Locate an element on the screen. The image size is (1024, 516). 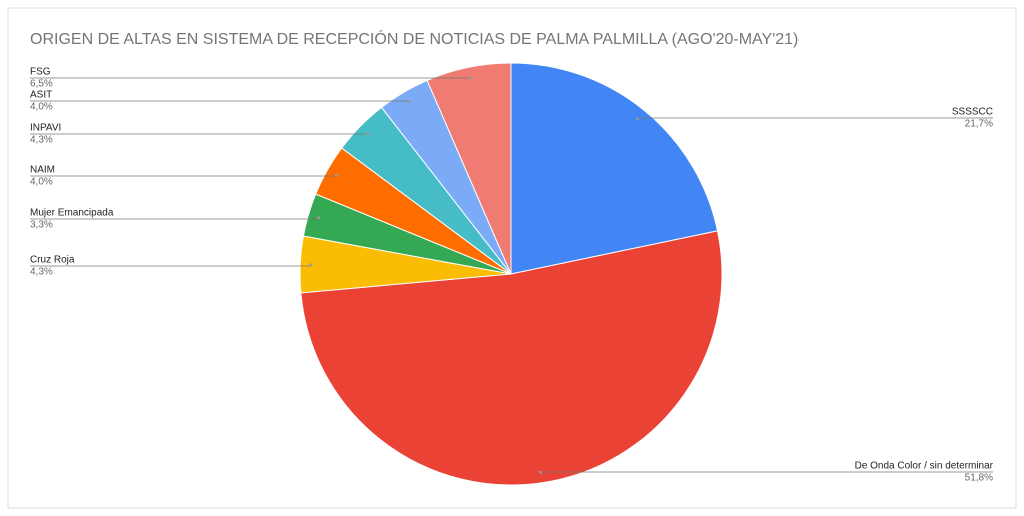
slice-label: Mujer Emancipada is located at coordinates (72, 213).